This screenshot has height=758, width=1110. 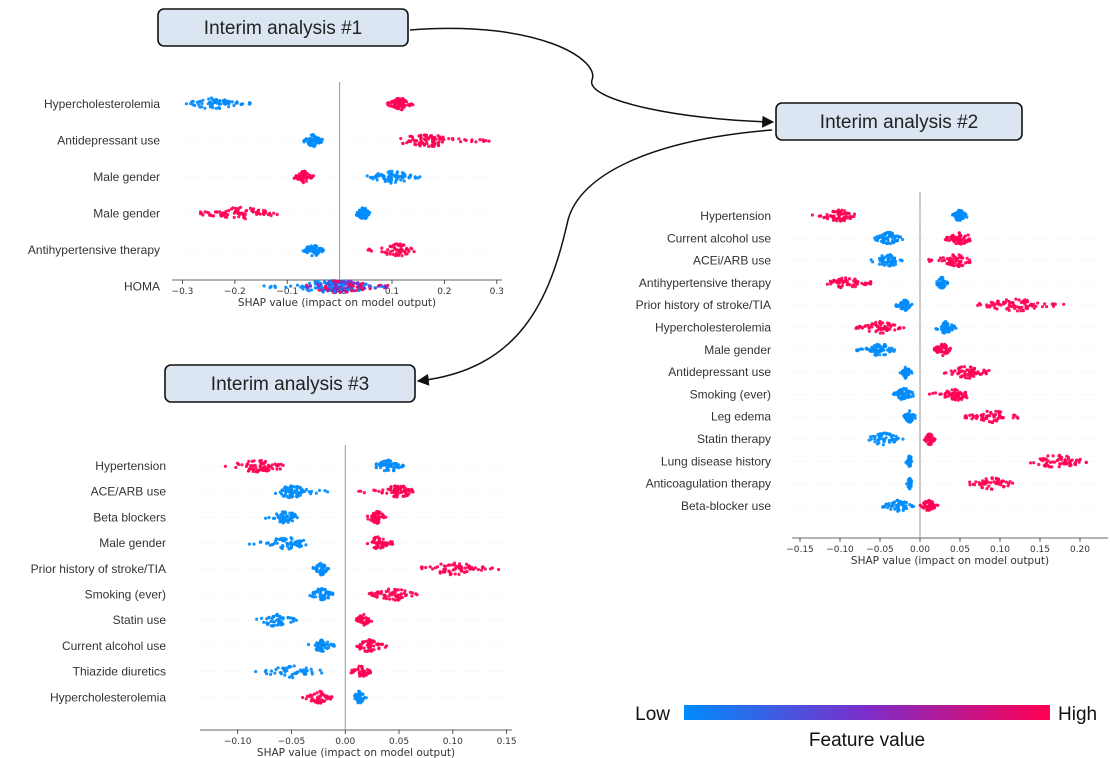 I want to click on x-tick-label: 0.1, so click(x=392, y=292).